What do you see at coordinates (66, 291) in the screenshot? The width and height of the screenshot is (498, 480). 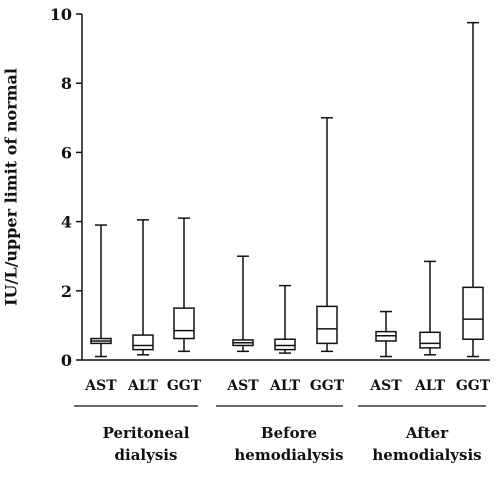 I see `y-tick-label: 2` at bounding box center [66, 291].